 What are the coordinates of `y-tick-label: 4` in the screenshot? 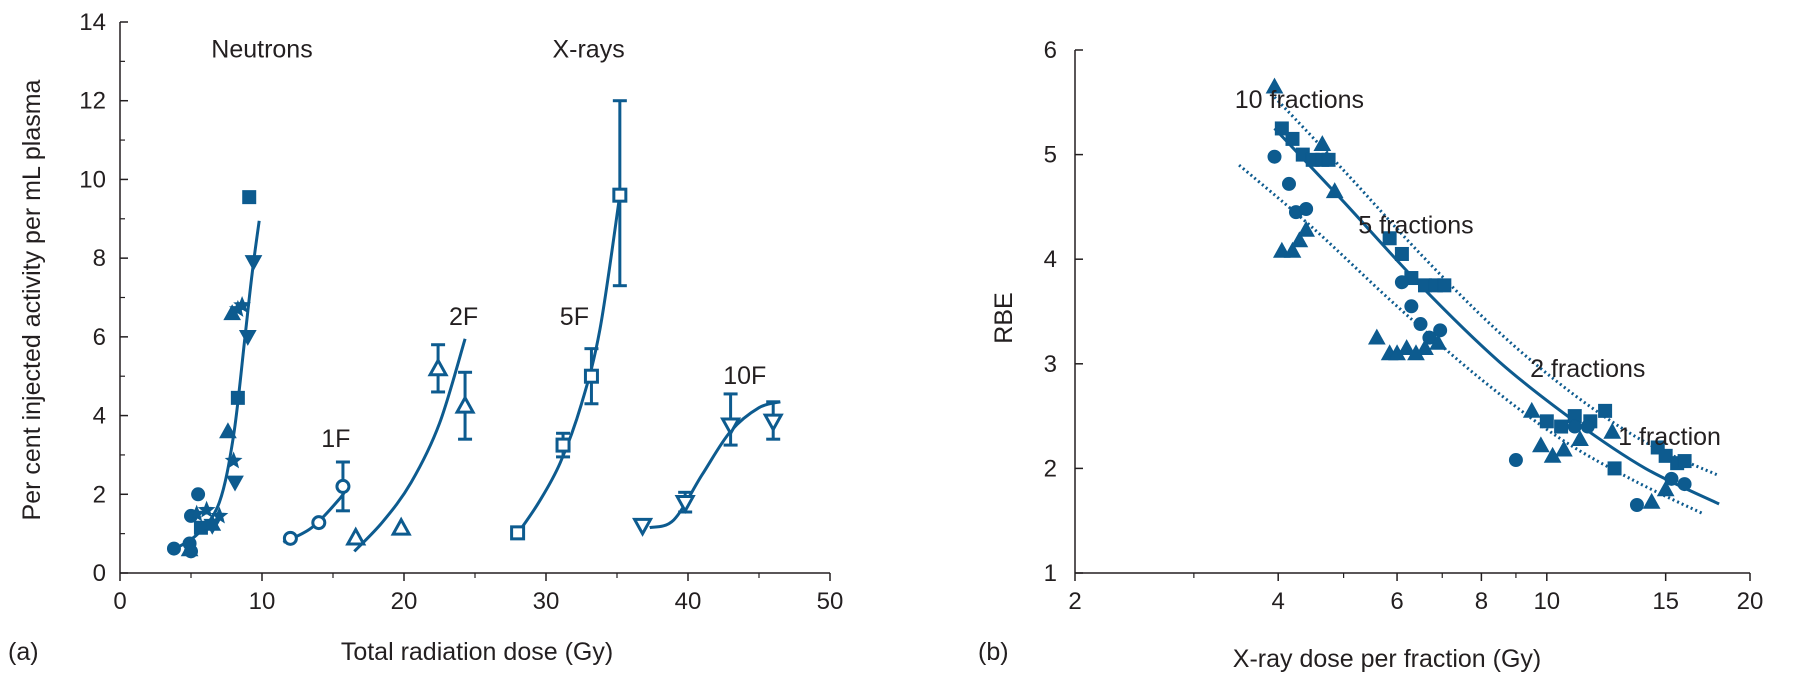 It's located at (99, 416).